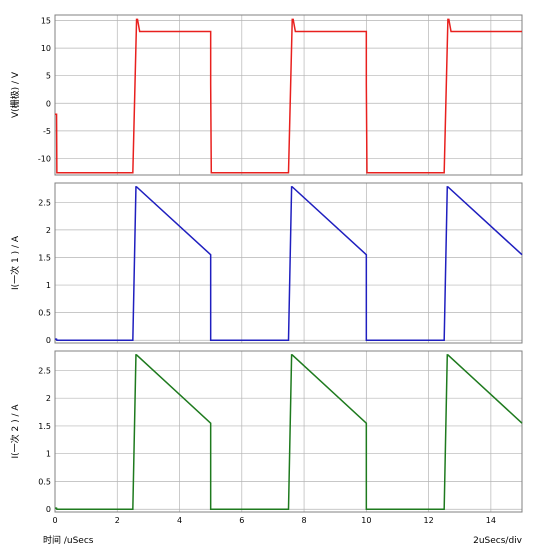 This screenshot has height=553, width=545. I want to click on gate-voltage-y-tick-label: -10, so click(44, 158).